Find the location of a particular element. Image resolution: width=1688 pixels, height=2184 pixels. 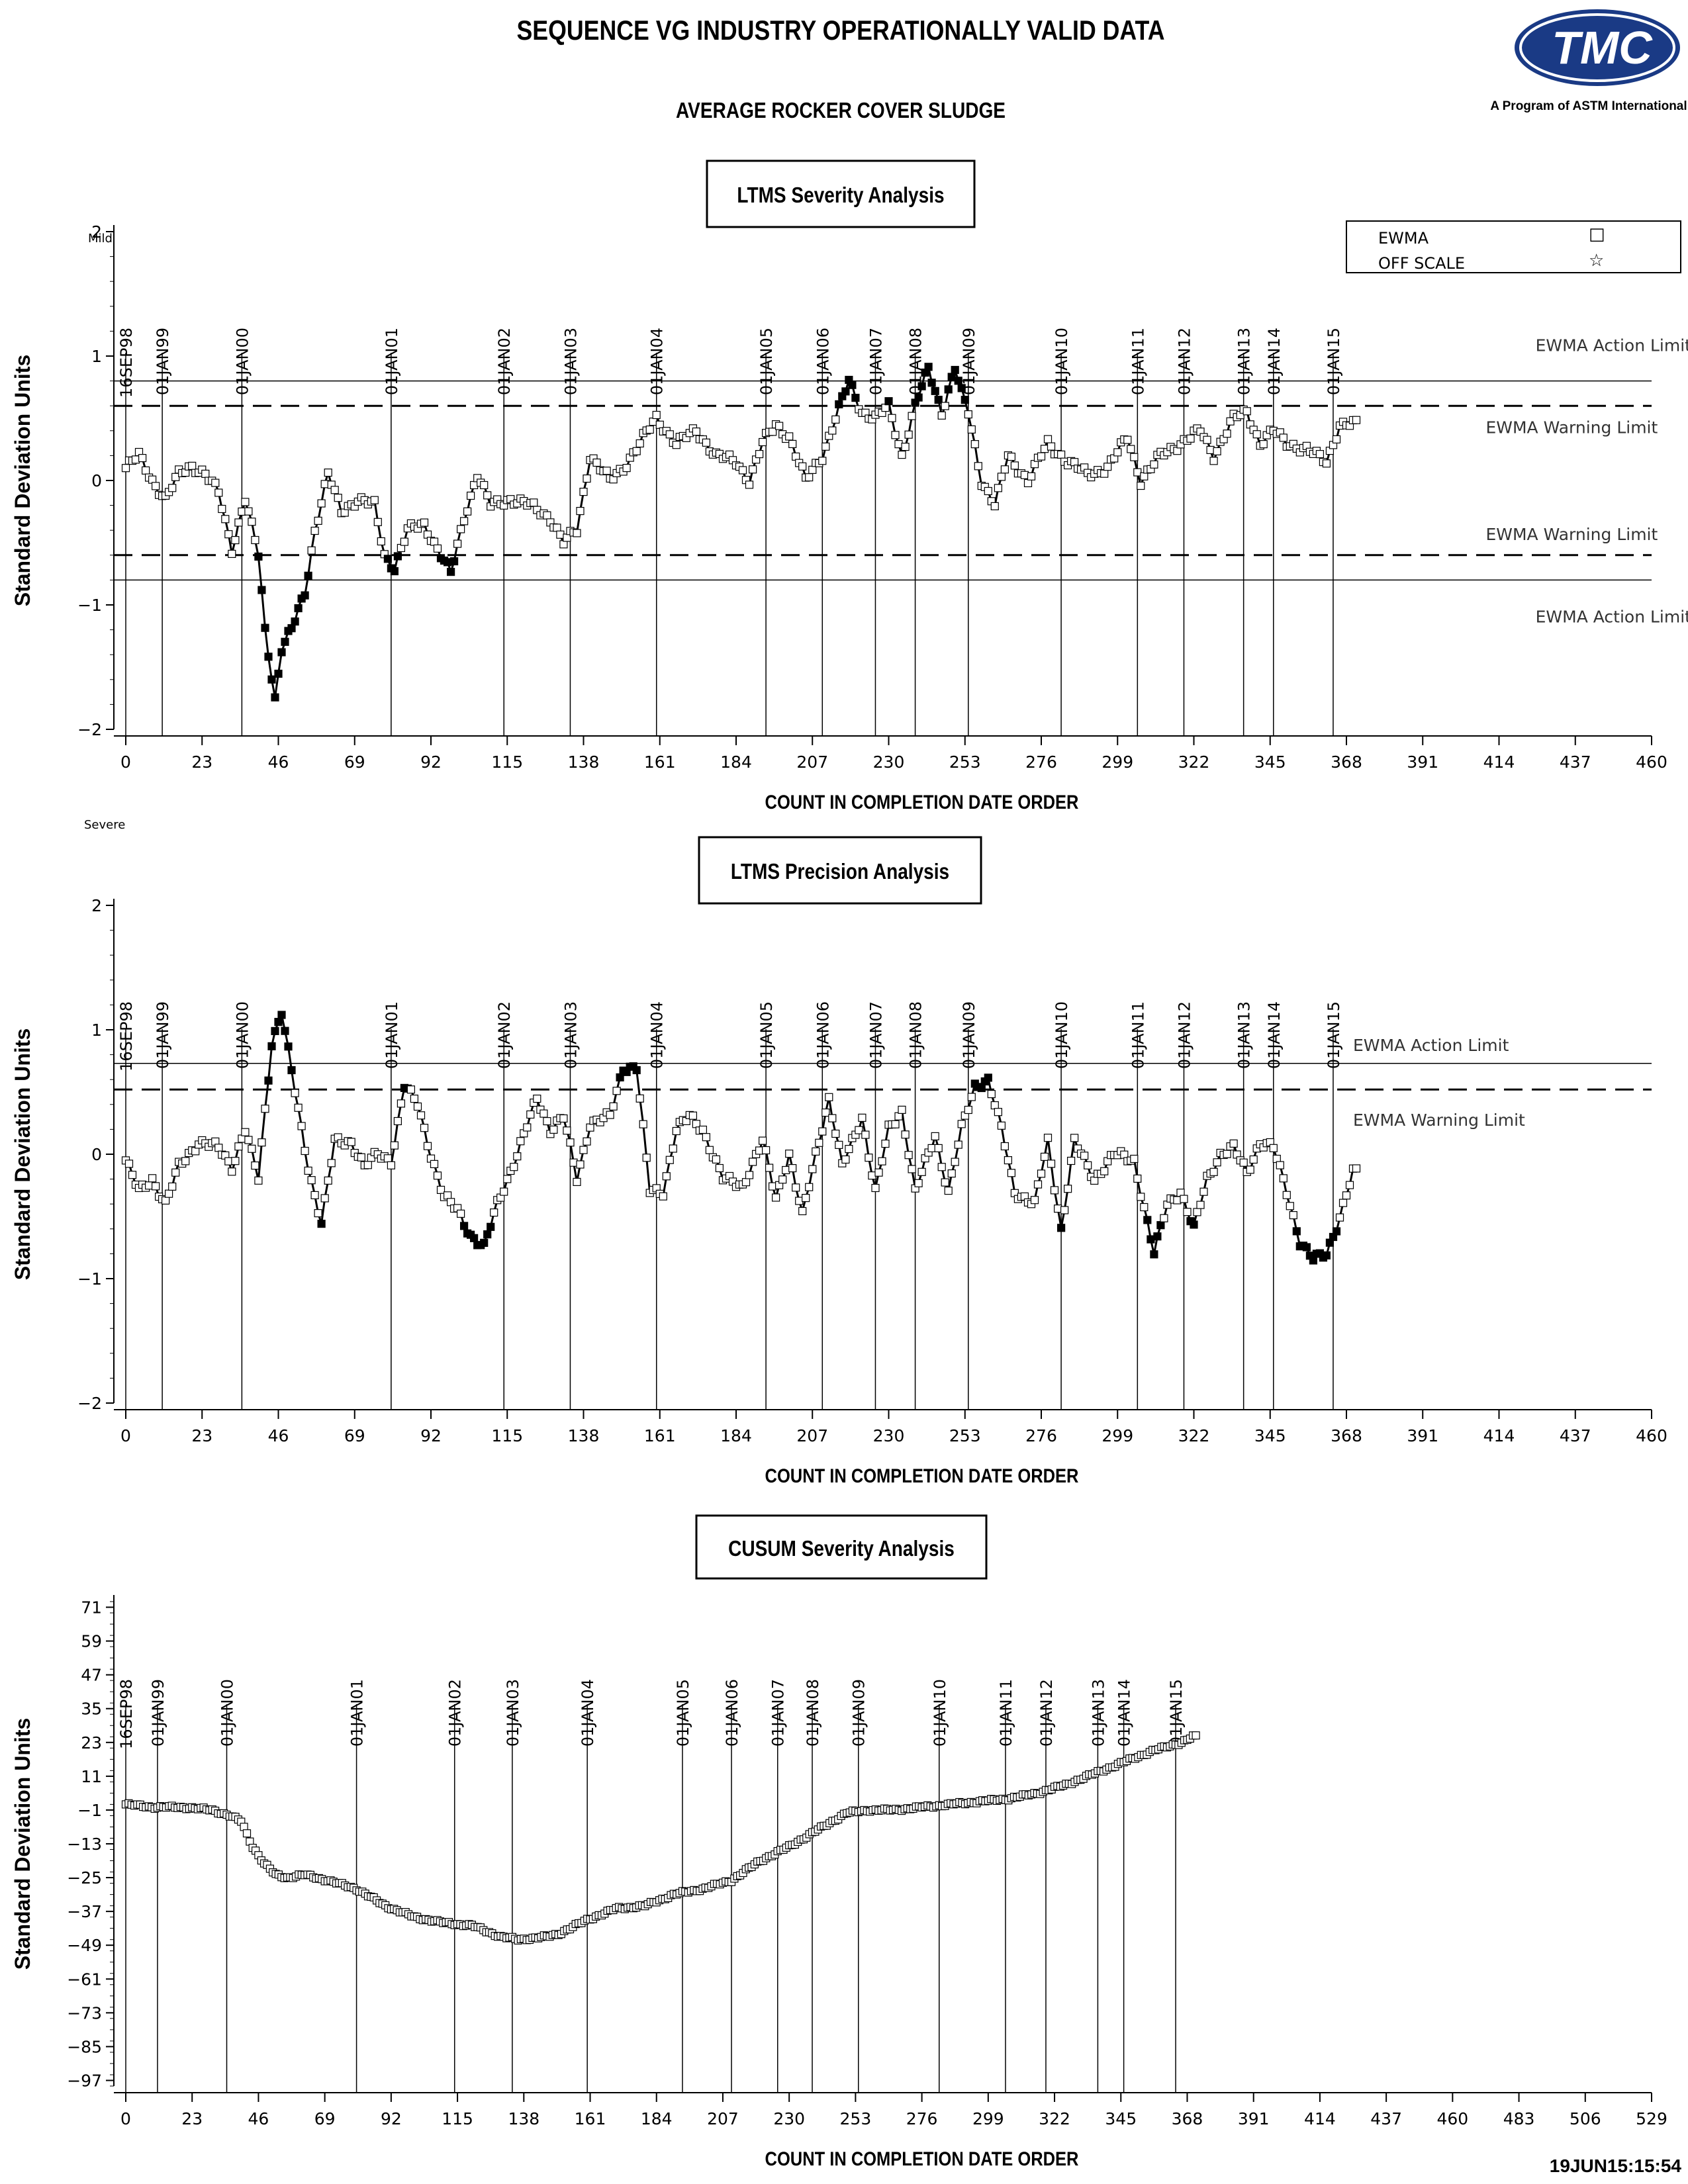

date-marker-label: 01JAN03 is located at coordinates (570, 361).